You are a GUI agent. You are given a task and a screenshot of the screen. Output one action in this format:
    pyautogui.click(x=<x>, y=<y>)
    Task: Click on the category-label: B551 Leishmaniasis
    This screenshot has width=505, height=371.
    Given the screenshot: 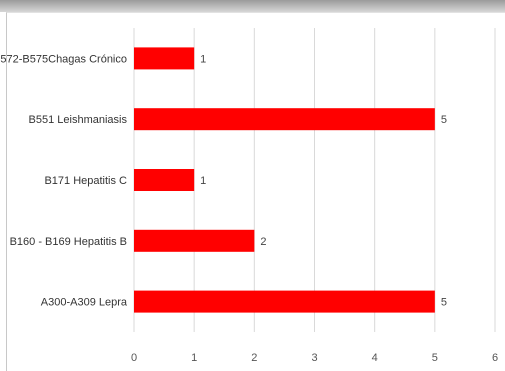 What is the action you would take?
    pyautogui.click(x=78, y=120)
    